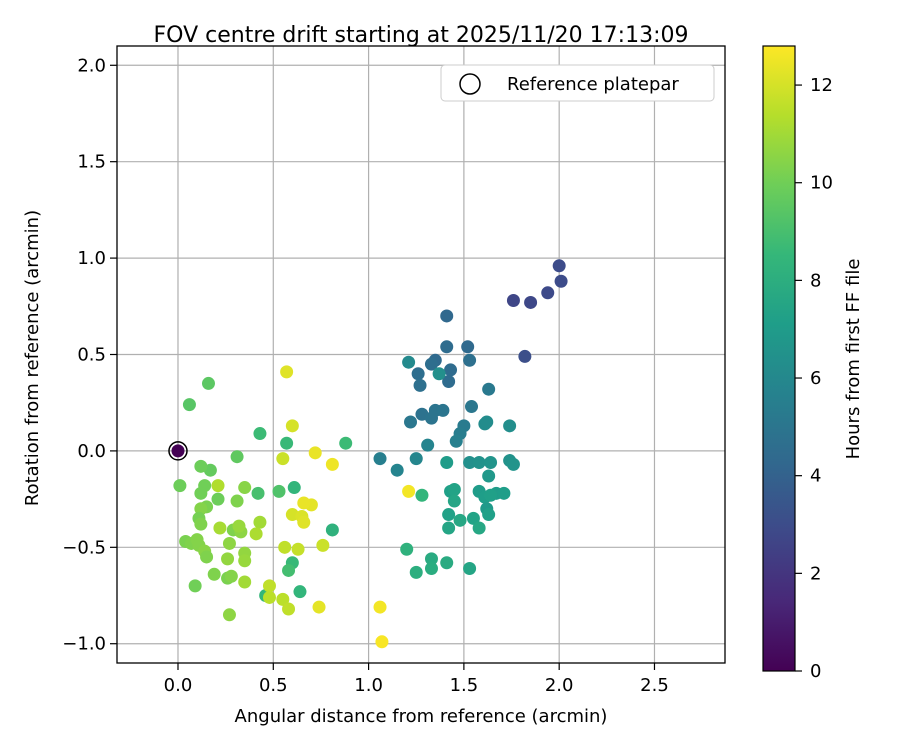 This screenshot has height=750, width=900. Describe the element at coordinates (464, 685) in the screenshot. I see `x-tick-label: 1.5` at that location.